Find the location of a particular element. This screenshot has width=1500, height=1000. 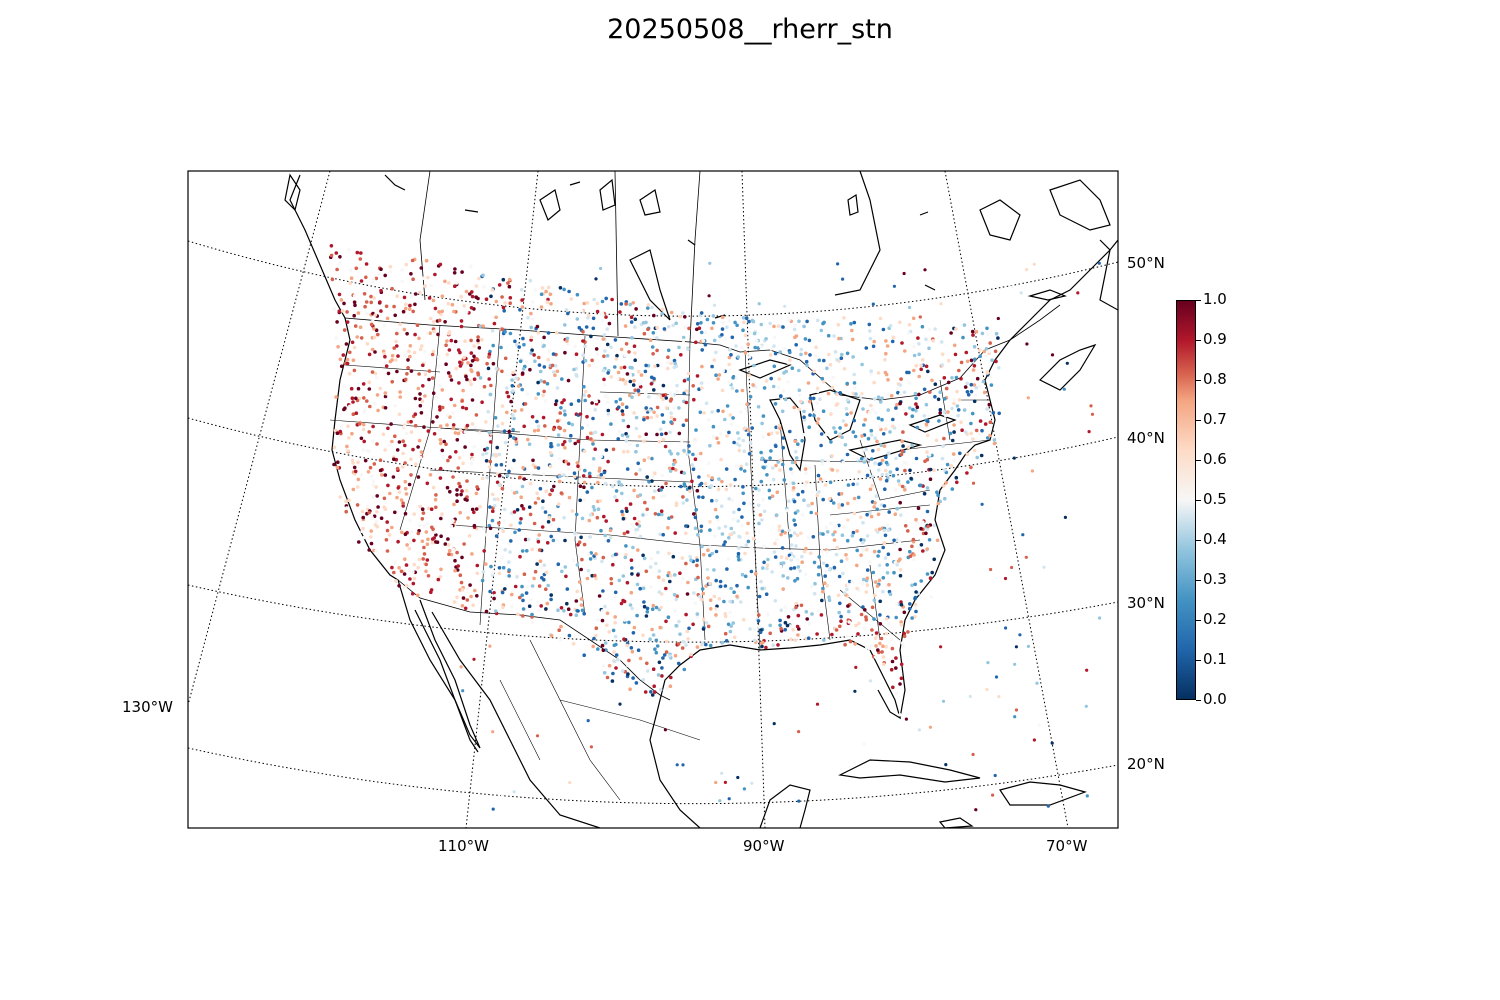

colorbar-tick-label: 0.0 is located at coordinates (1215, 699).